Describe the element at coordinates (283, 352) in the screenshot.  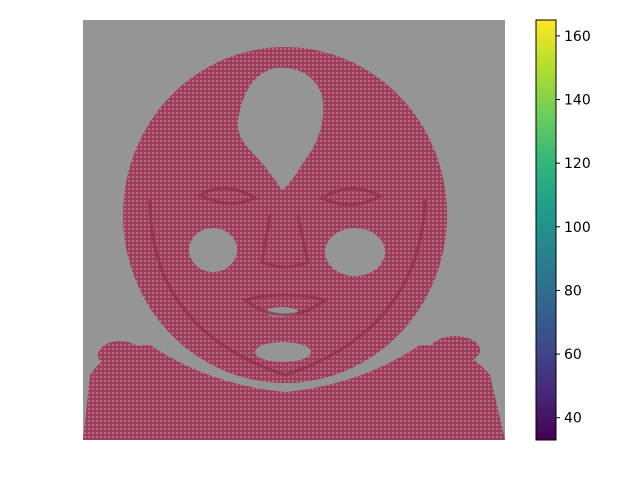
I see `chin-highlight` at that location.